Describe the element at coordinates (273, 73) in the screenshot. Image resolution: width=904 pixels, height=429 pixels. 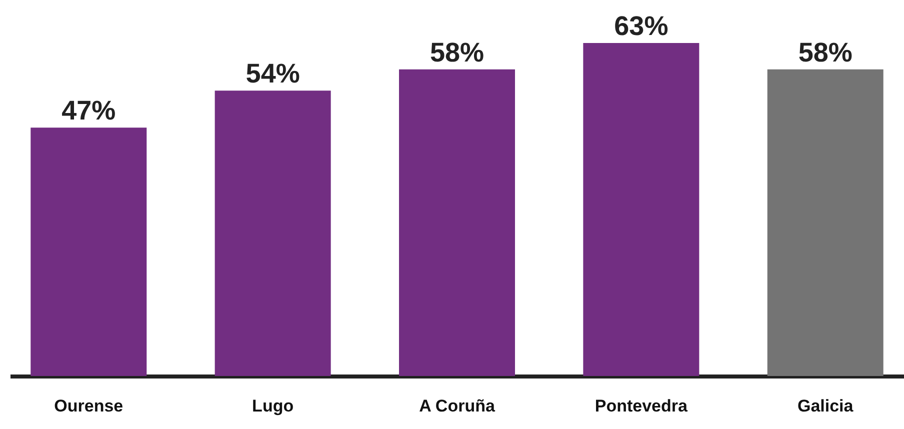
I see `data-label: 54%` at that location.